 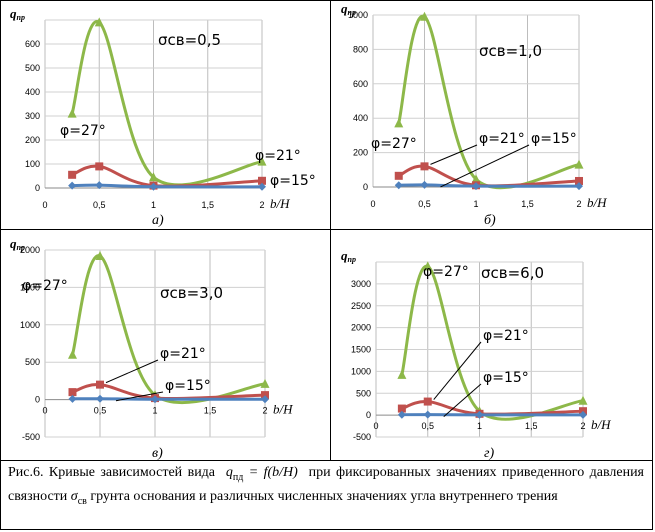 What do you see at coordinates (360, 153) in the screenshot?
I see `y-tick-label: 200` at bounding box center [360, 153].